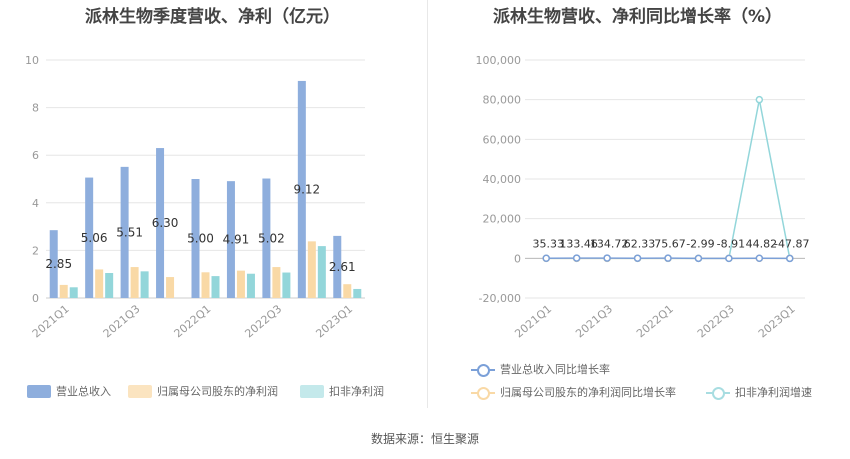 This screenshot has width=850, height=459. I want to click on bar-data-label: 2.85, so click(58, 264).